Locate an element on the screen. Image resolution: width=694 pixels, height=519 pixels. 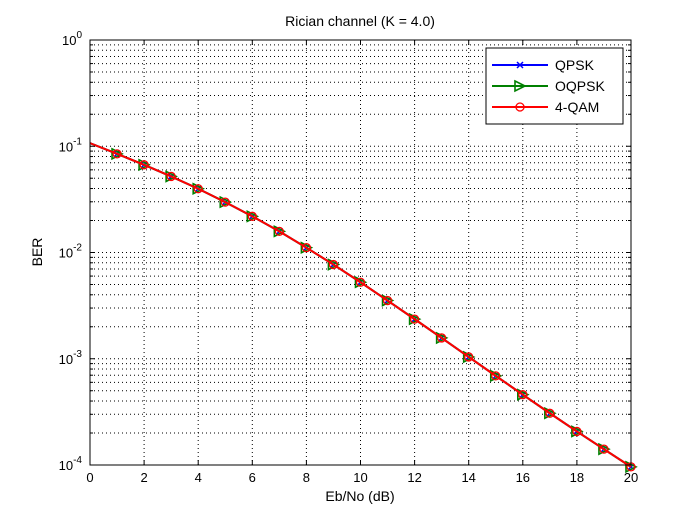
y-tick-label: 10⁰ is located at coordinates (72, 39).